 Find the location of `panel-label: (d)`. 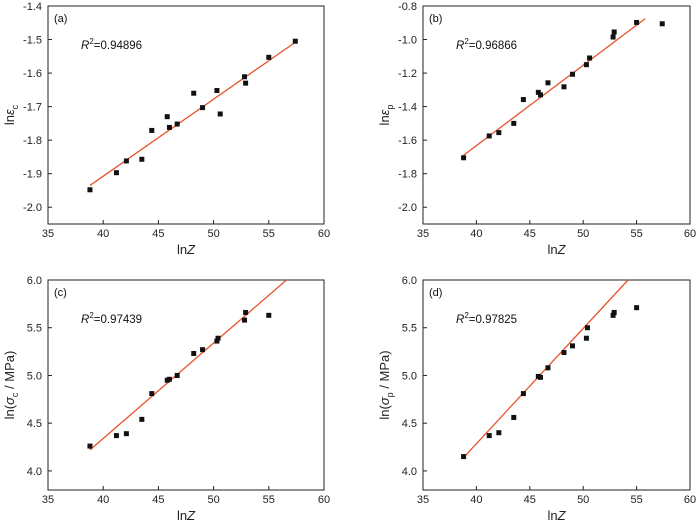

panel-label: (d) is located at coordinates (435, 293).